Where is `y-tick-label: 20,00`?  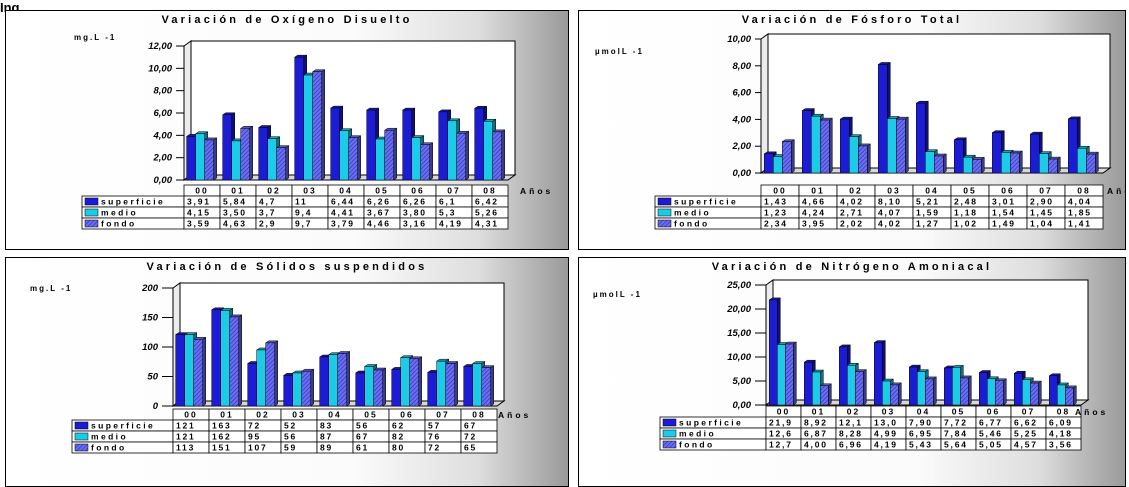 y-tick-label: 20,00 is located at coordinates (738, 309).